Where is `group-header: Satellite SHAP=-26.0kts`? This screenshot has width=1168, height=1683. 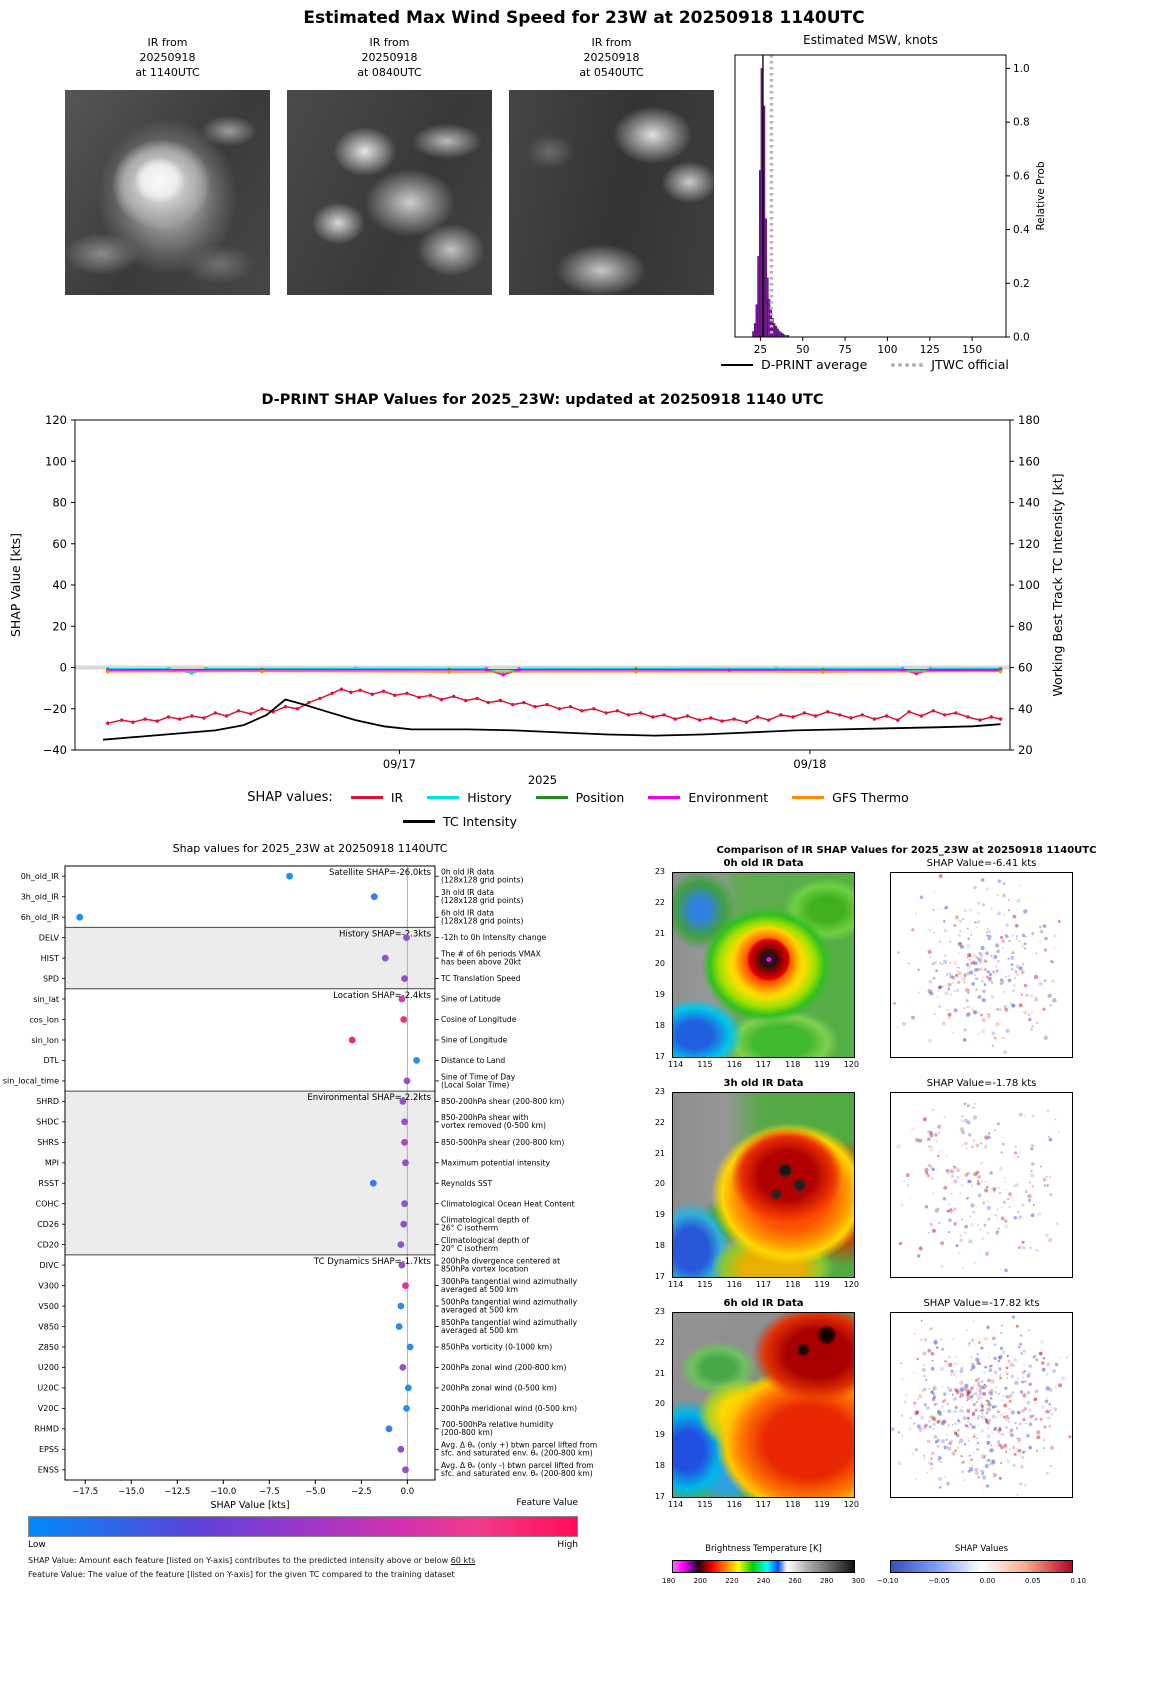
group-header: Satellite SHAP=-26.0kts is located at coordinates (380, 873).